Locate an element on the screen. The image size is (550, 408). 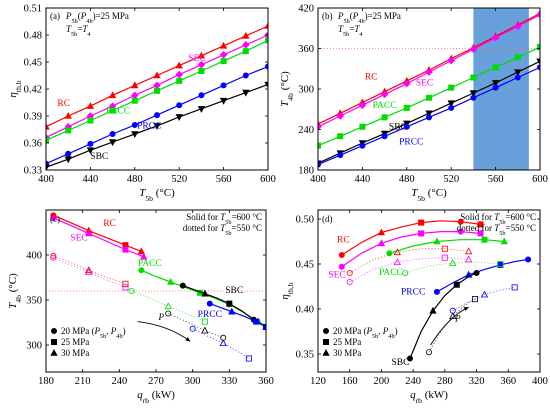
x-tick-label: 480 is located at coordinates (407, 179).